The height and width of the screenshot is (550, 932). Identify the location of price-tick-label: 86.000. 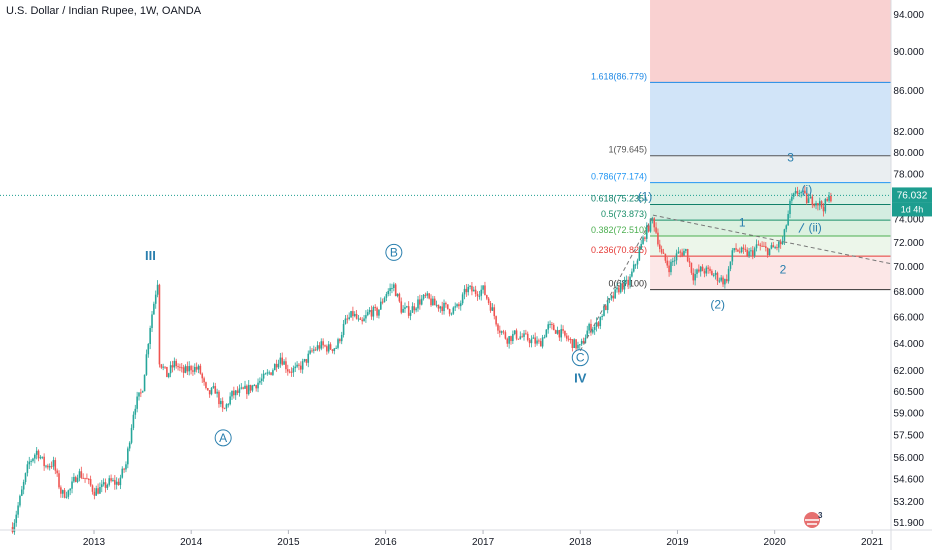
(908, 91).